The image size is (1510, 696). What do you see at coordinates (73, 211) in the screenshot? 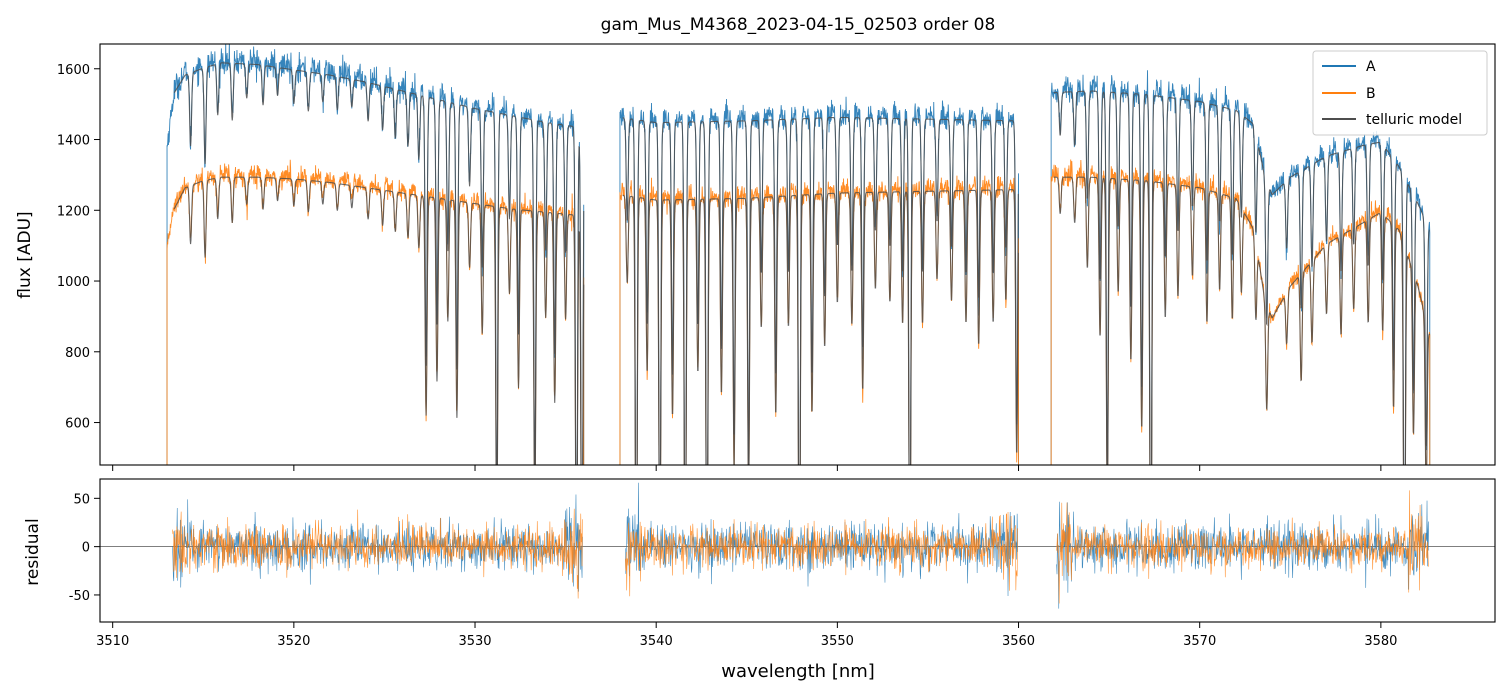
I see `flux-y-tick-label: 1200` at bounding box center [73, 211].